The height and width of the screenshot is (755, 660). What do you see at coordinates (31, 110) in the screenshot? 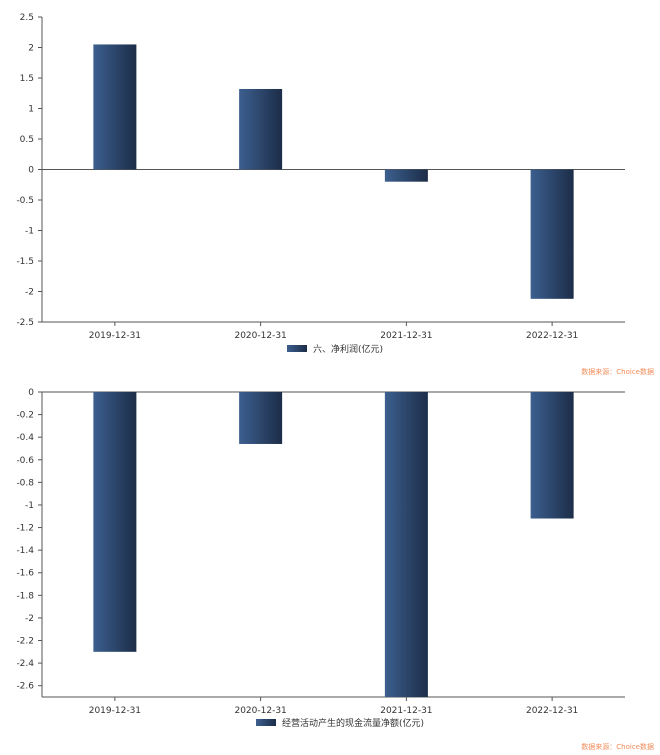
I see `y-tick-label: 1` at bounding box center [31, 110].